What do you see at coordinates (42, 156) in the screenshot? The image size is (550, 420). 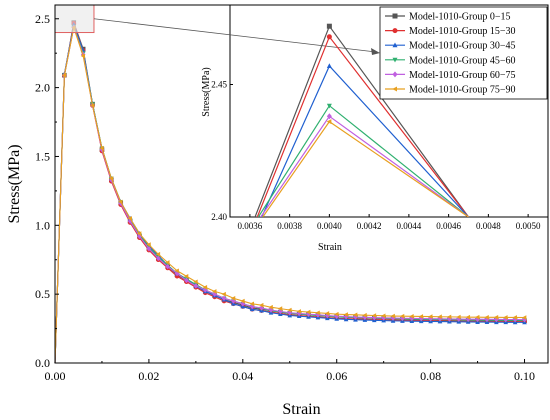 I see `y-tick-label-3: 1.5` at bounding box center [42, 156].